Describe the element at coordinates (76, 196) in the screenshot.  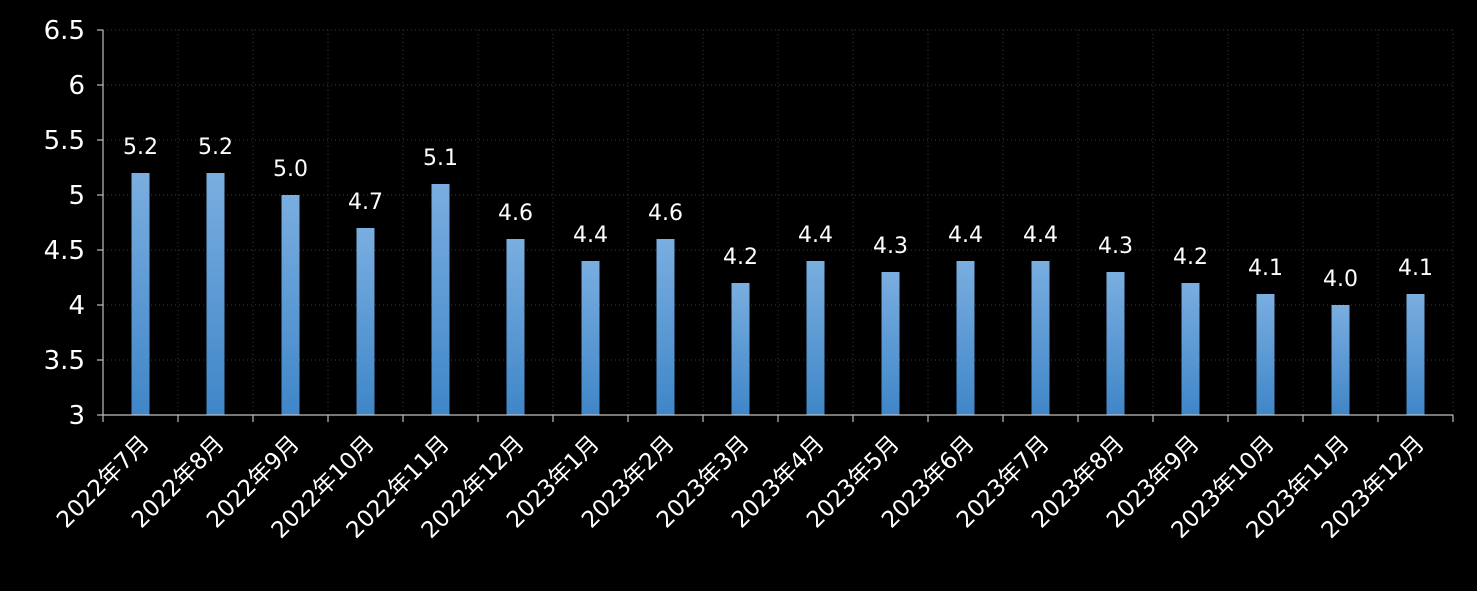
I see `y-tick-label: 5` at that location.